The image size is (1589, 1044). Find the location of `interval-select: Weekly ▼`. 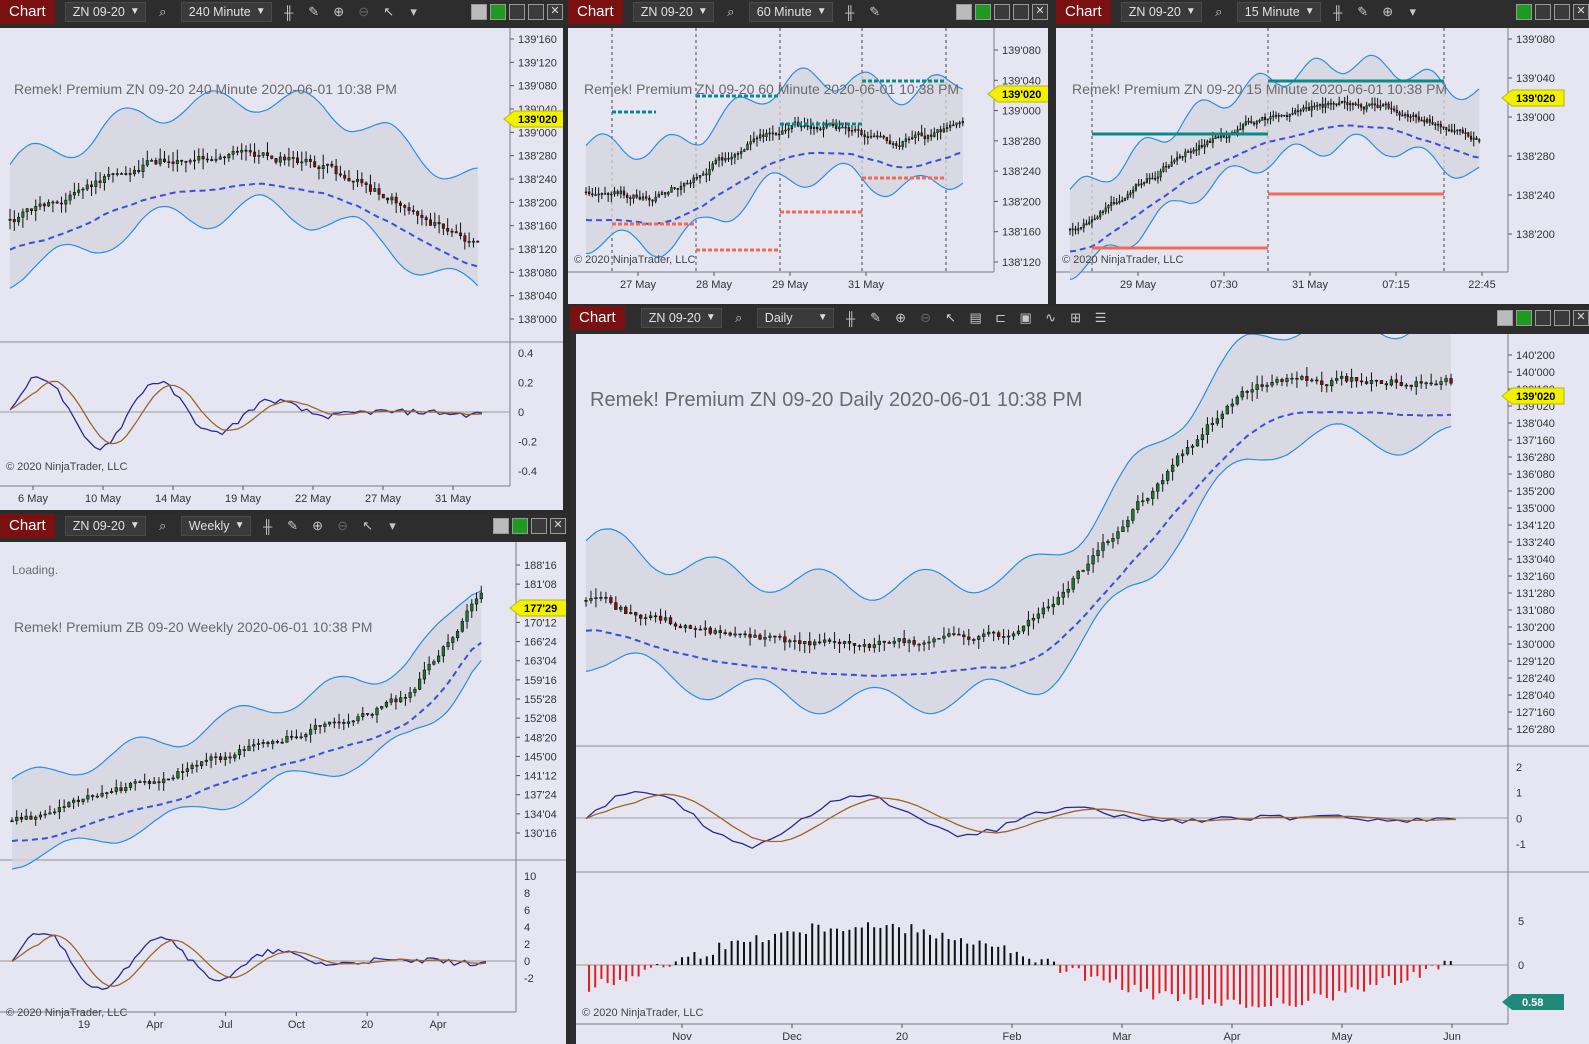

interval-select: Weekly ▼ is located at coordinates (215, 526).